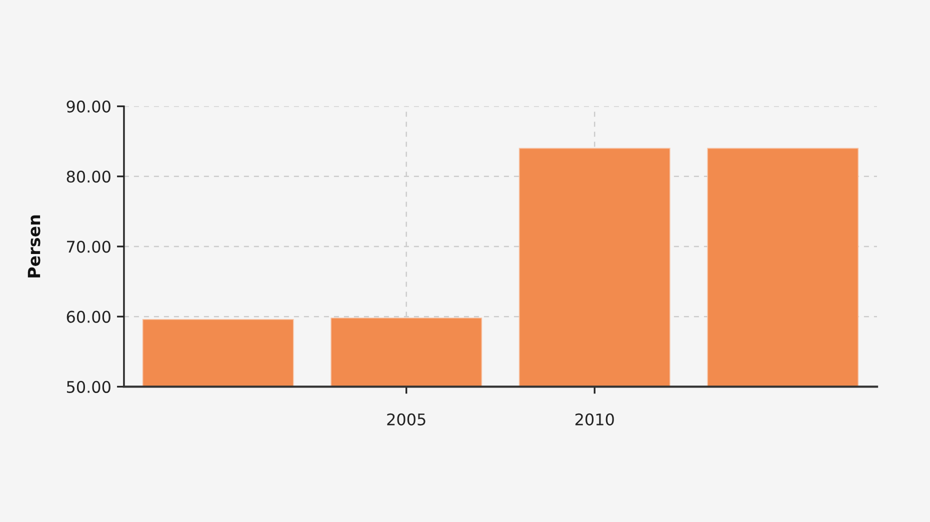 The image size is (930, 522). Describe the element at coordinates (34, 246) in the screenshot. I see `y-axis-title: Persen` at that location.